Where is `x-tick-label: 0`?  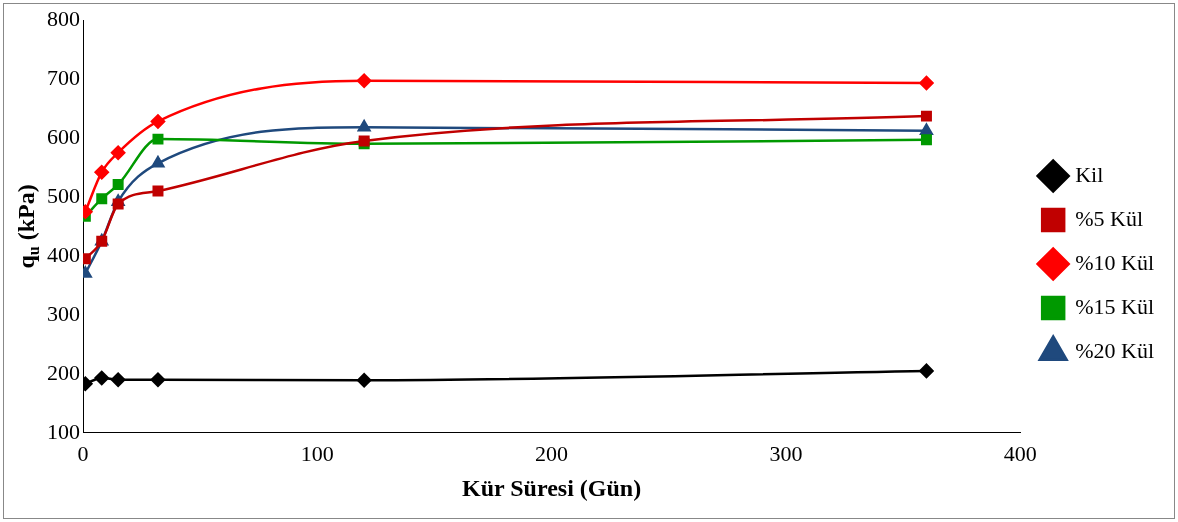
x-tick-label: 0 is located at coordinates (83, 453).